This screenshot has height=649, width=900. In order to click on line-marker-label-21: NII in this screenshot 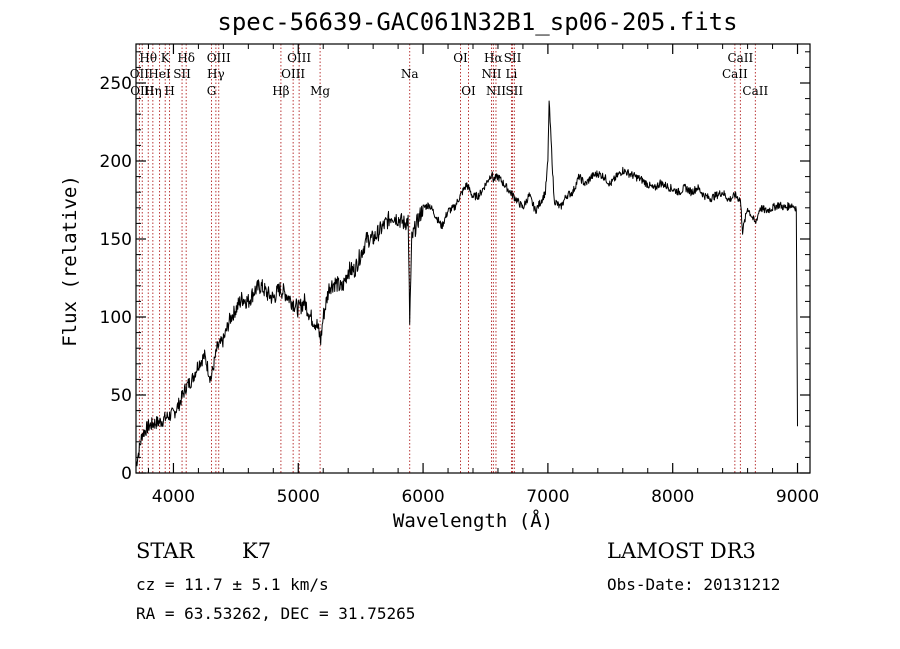, I will do `click(496, 91)`.